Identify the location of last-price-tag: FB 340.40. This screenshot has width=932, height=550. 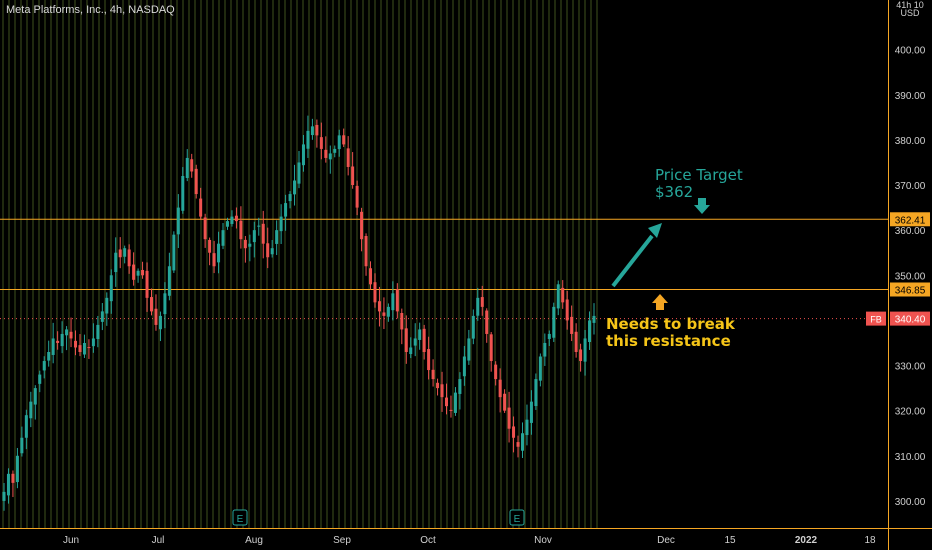
(898, 318).